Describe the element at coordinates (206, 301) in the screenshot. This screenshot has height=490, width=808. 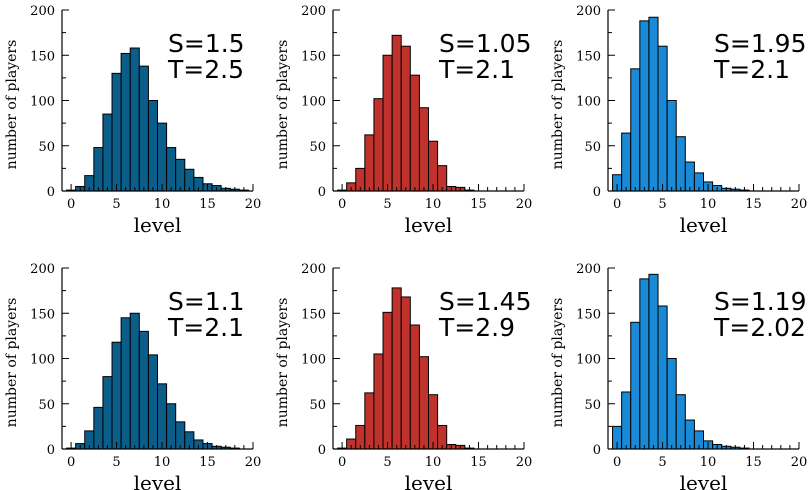
I see `parameter-annotation: S=1.1` at that location.